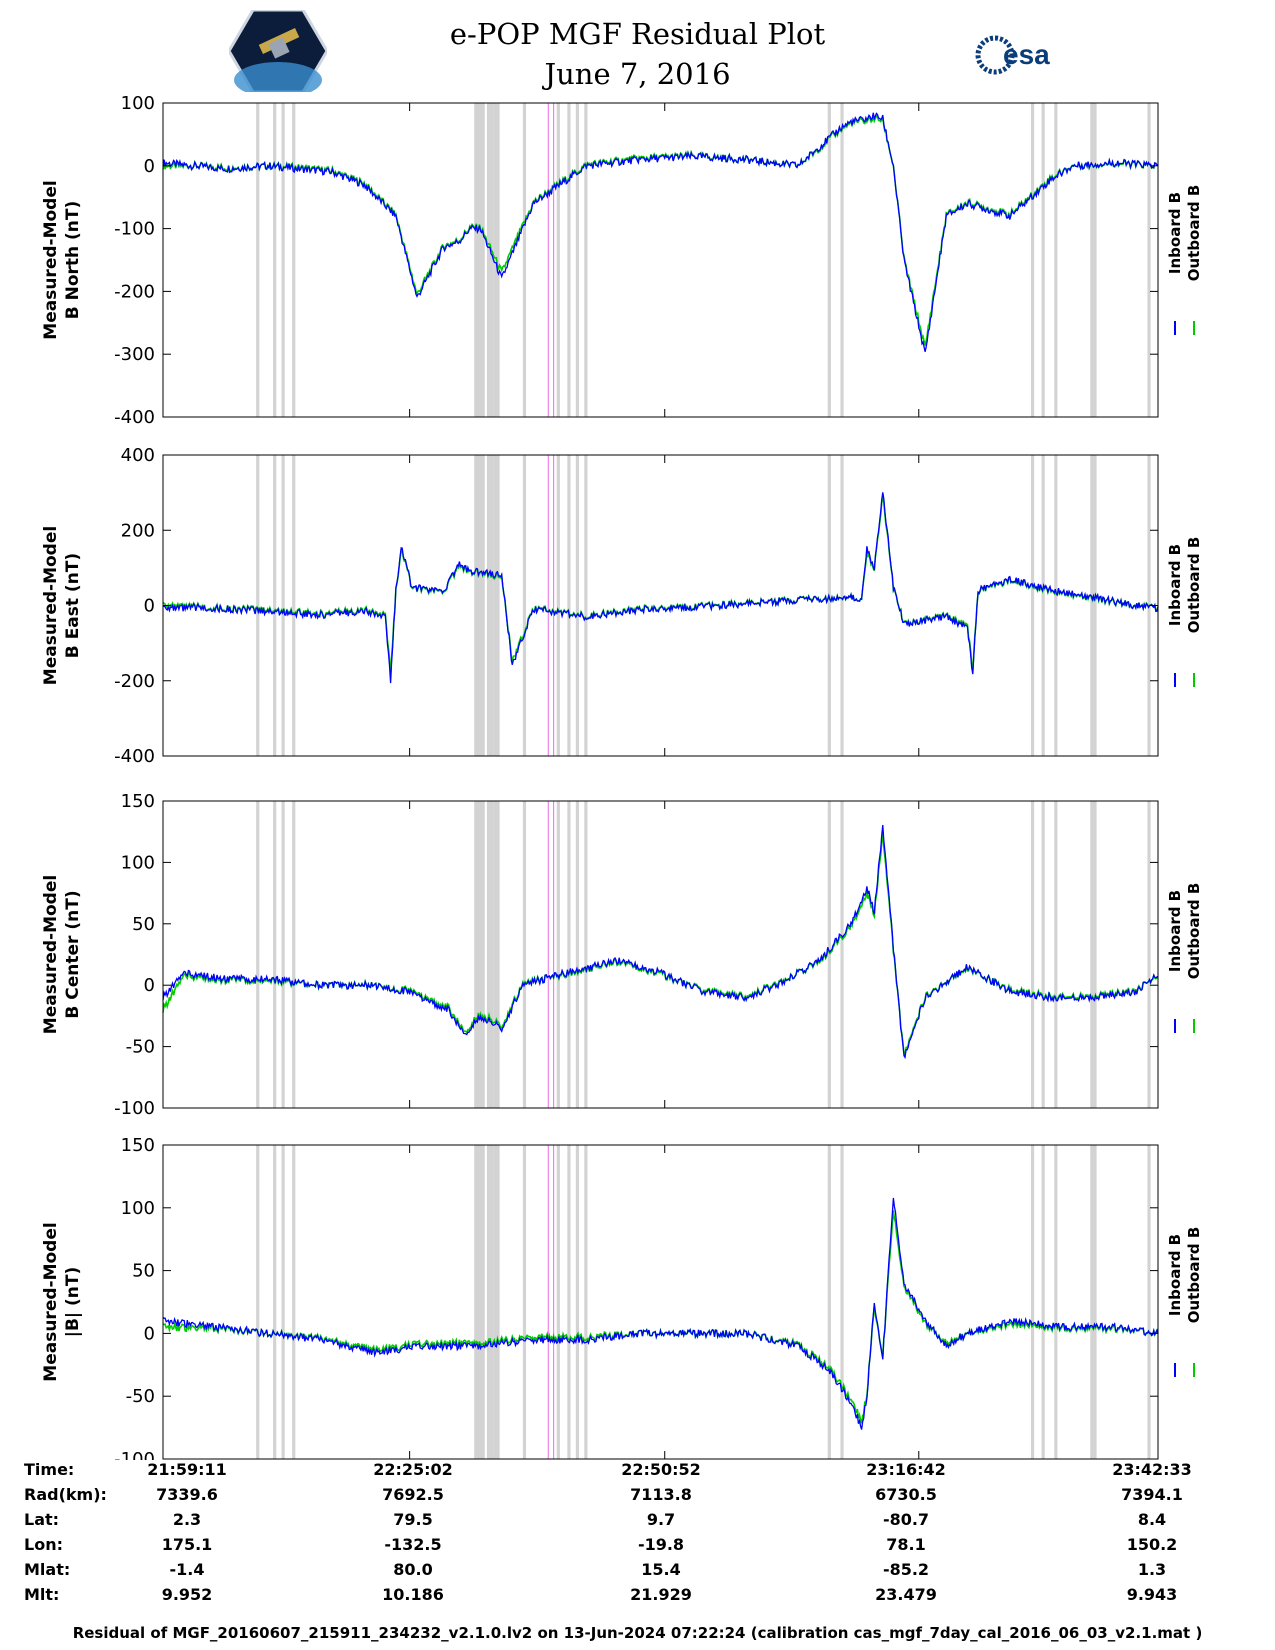 Image resolution: width=1275 pixels, height=1650 pixels. I want to click on info-row-mlt: Mlt: 9.952 10.186 21.929 23.479 9.943, so click(637, 1597).